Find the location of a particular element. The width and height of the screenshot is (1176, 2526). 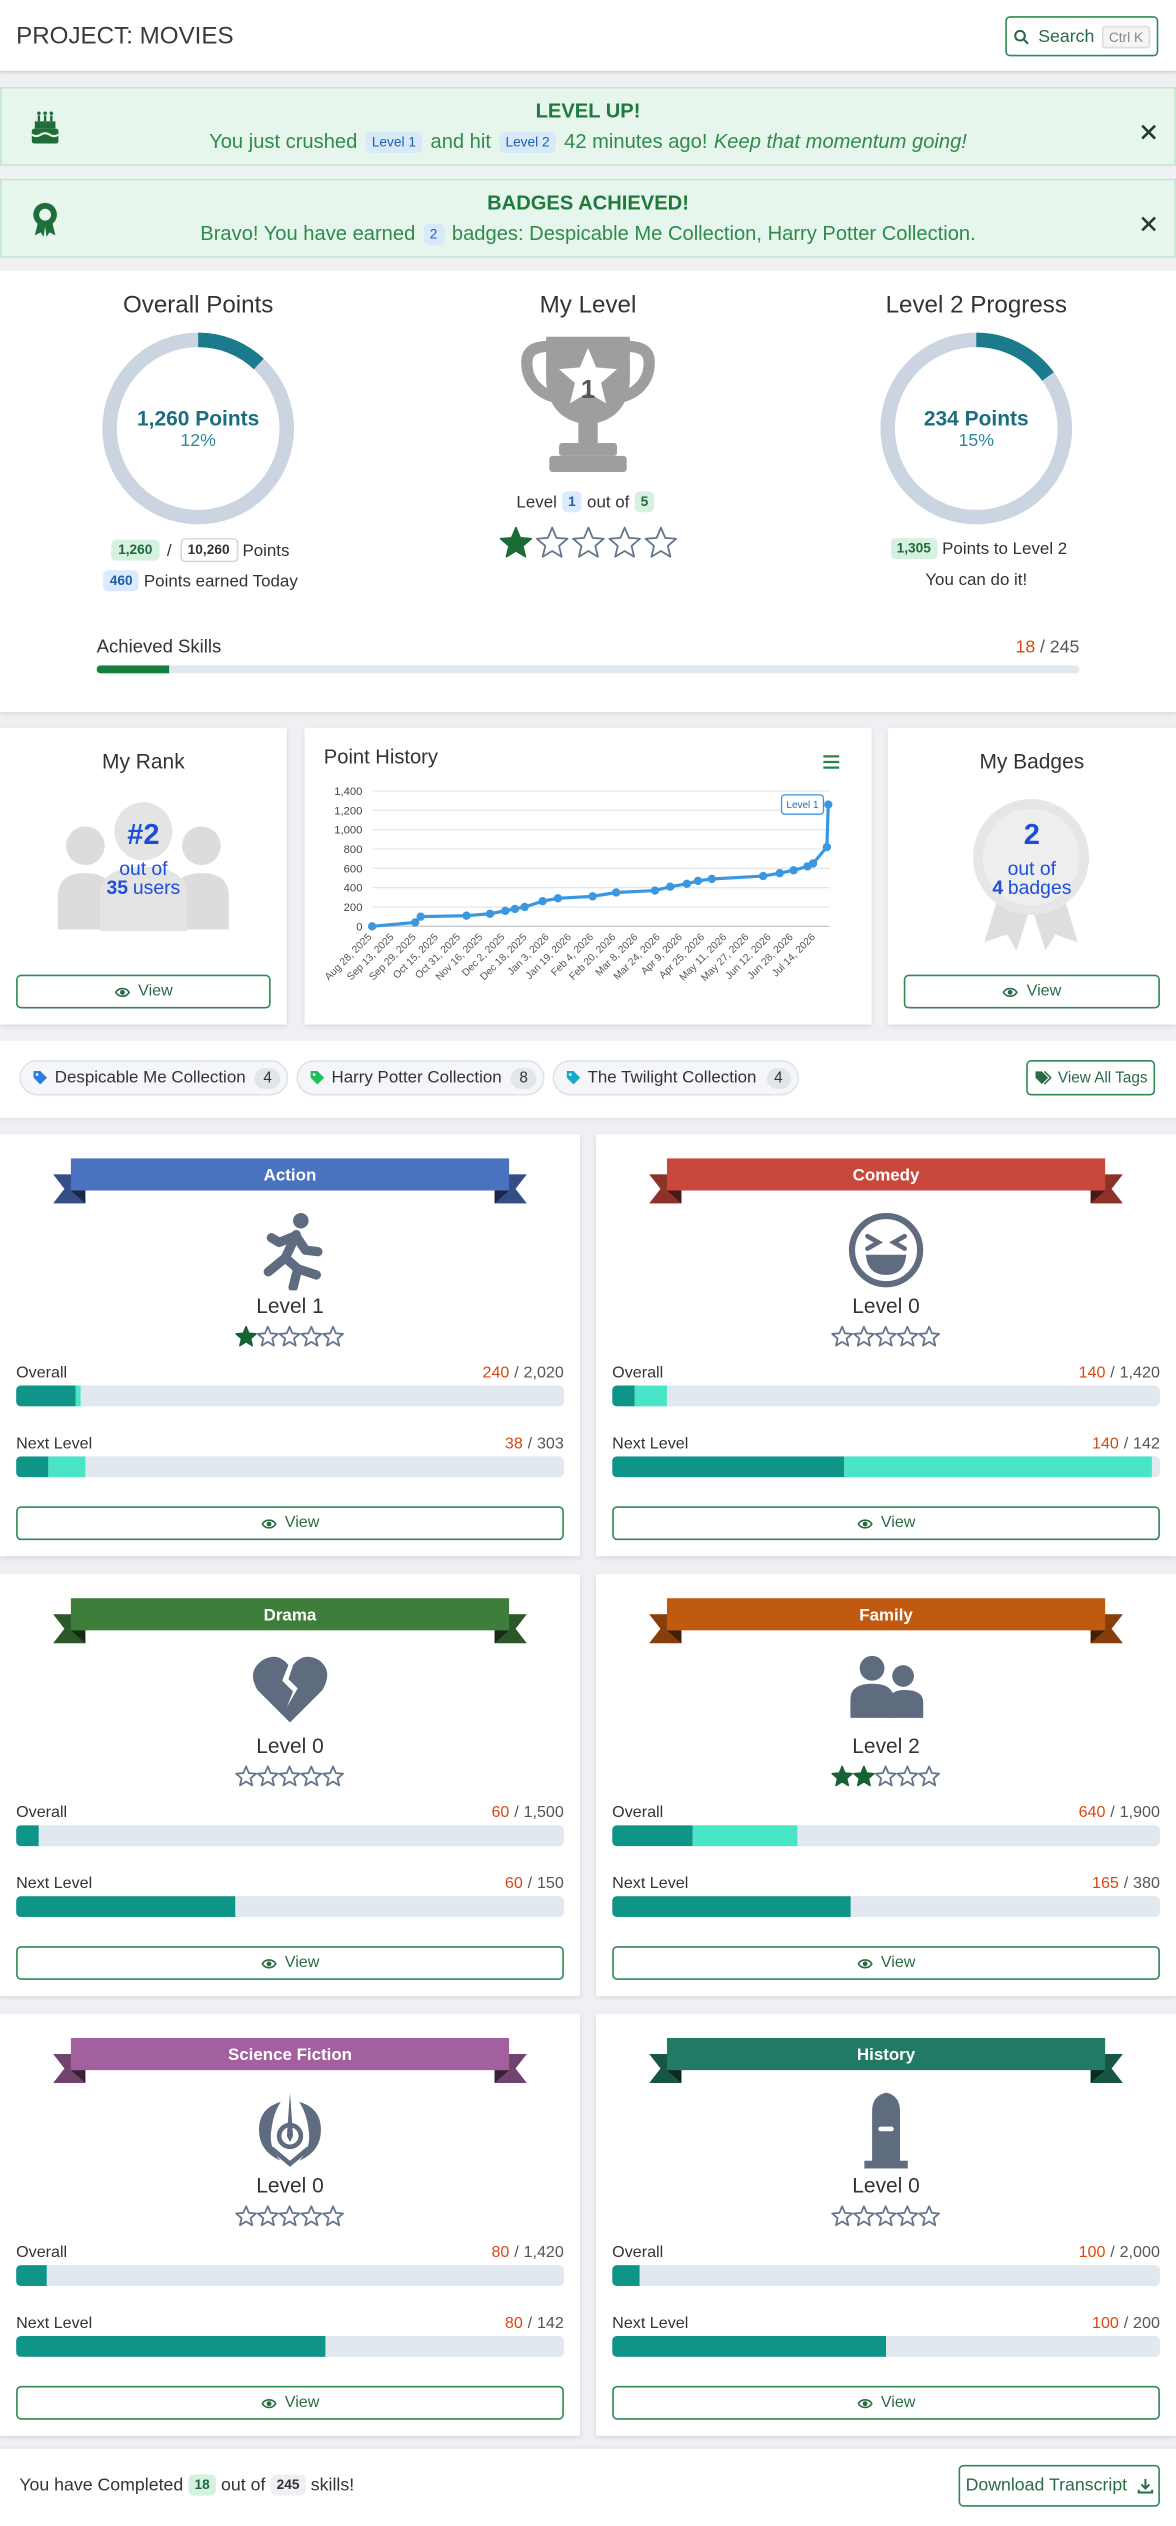

bar-value: 140/142 is located at coordinates (1039, 1444).